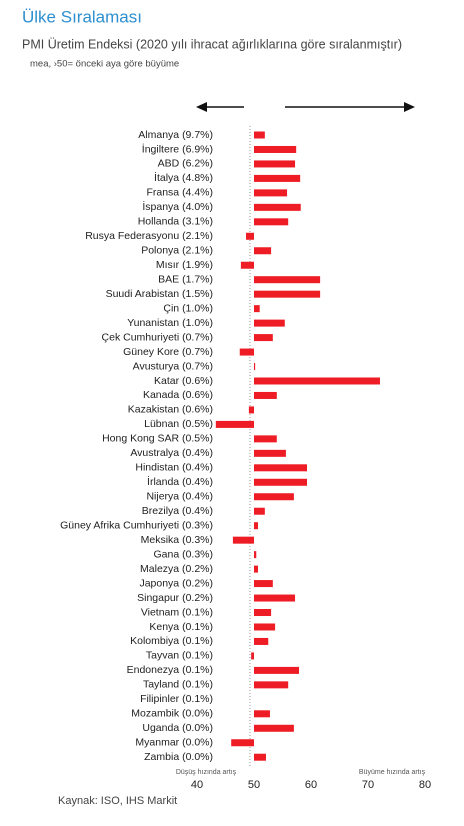 The height and width of the screenshot is (826, 464). Describe the element at coordinates (178, 395) in the screenshot. I see `y-tick-label: Kanada (0.6%)` at that location.